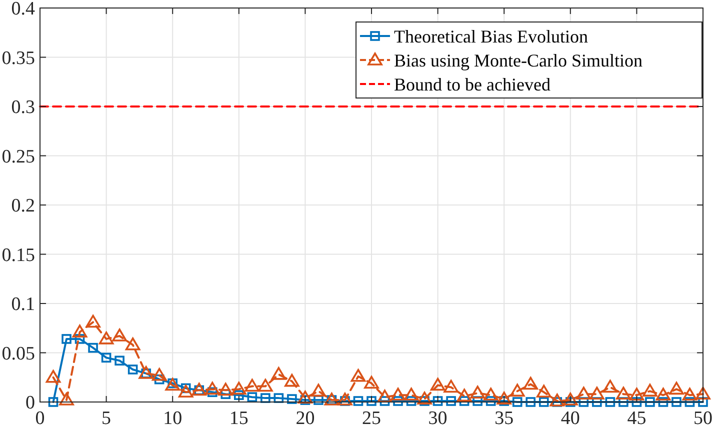 The image size is (717, 436). I want to click on x-tick-label: 50, so click(703, 418).